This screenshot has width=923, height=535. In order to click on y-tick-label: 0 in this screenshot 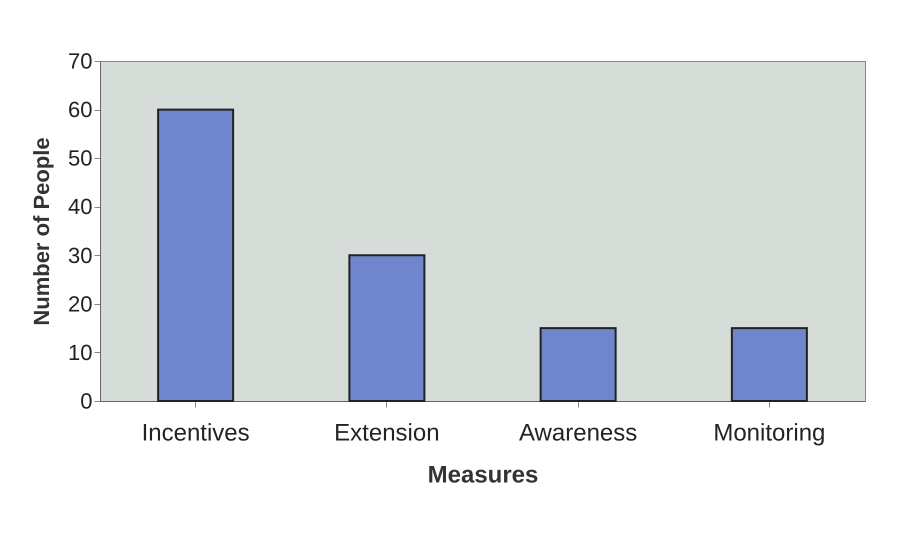, I will do `click(86, 401)`.